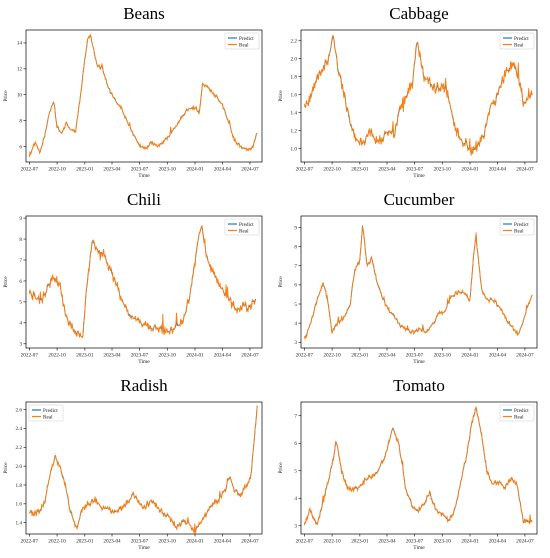  Describe the element at coordinates (295, 324) in the screenshot. I see `y-tick-label: 4` at that location.